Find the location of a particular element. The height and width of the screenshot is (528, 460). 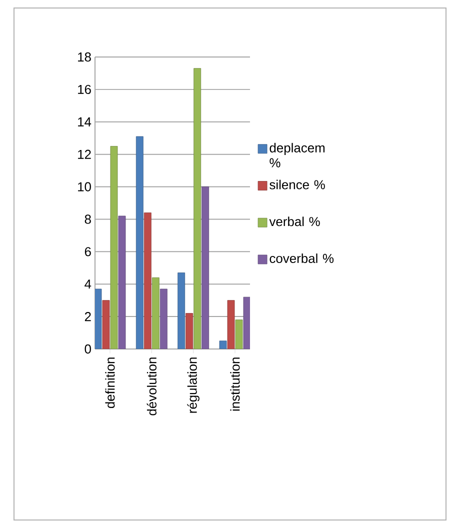

legend-label: coverbal % is located at coordinates (302, 259).